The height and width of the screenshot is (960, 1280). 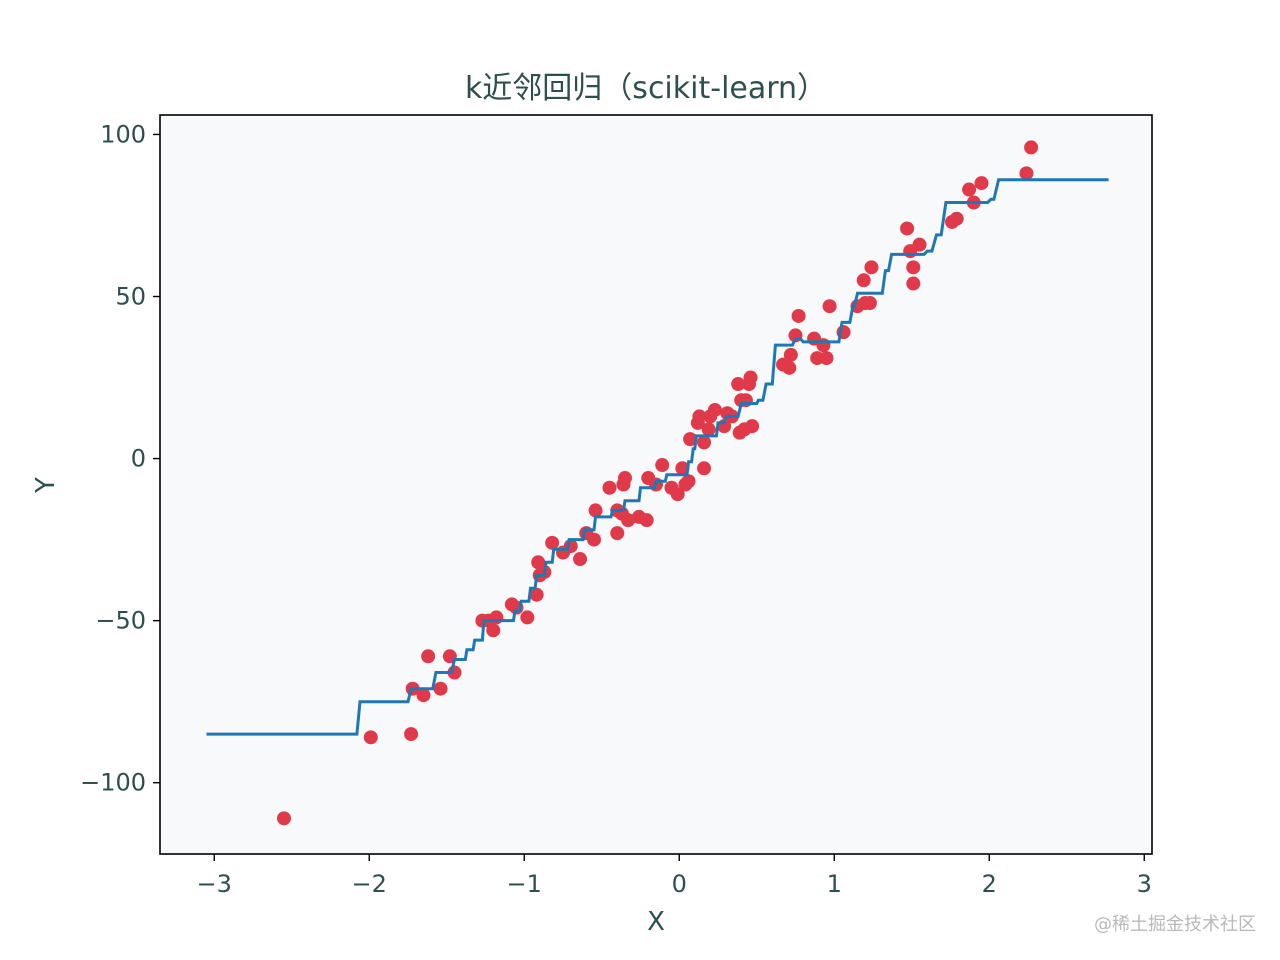 I want to click on y-axis-ticks: −100 −50 0 50 100, so click(x=120, y=458).